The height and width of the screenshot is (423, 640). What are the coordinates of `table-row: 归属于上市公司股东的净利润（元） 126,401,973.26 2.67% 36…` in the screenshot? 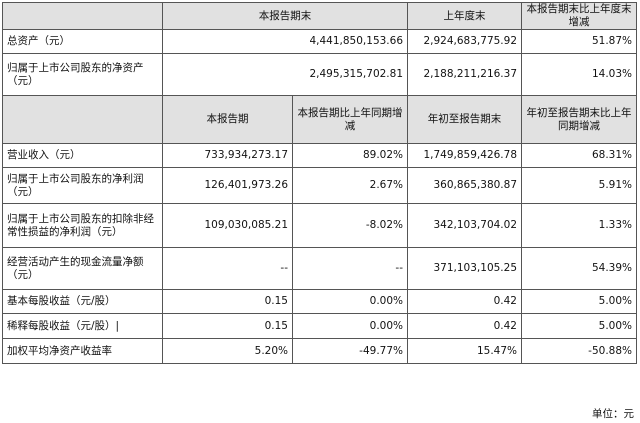 It's located at (319, 185).